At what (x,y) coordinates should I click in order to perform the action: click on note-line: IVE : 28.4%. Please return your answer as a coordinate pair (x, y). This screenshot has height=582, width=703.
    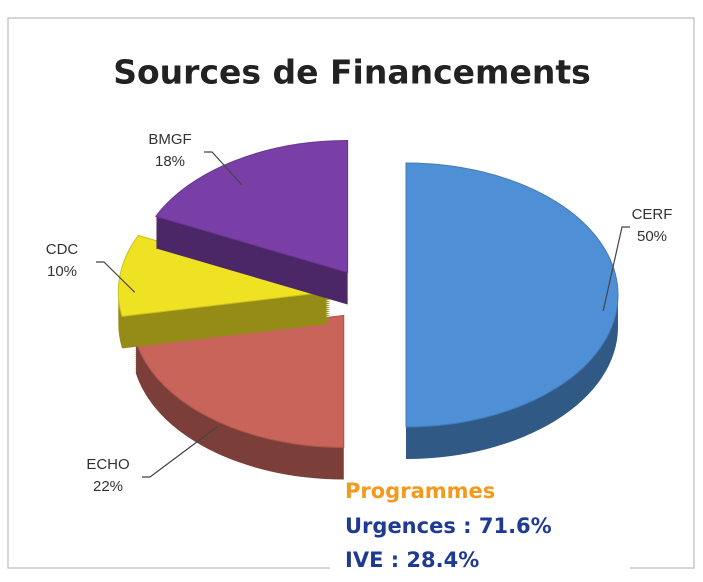
    Looking at the image, I should click on (412, 560).